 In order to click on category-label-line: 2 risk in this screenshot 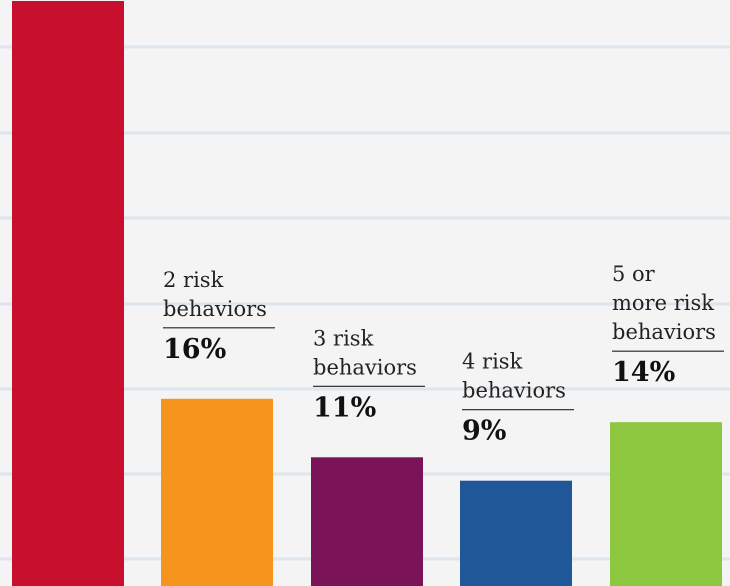, I will do `click(193, 280)`.